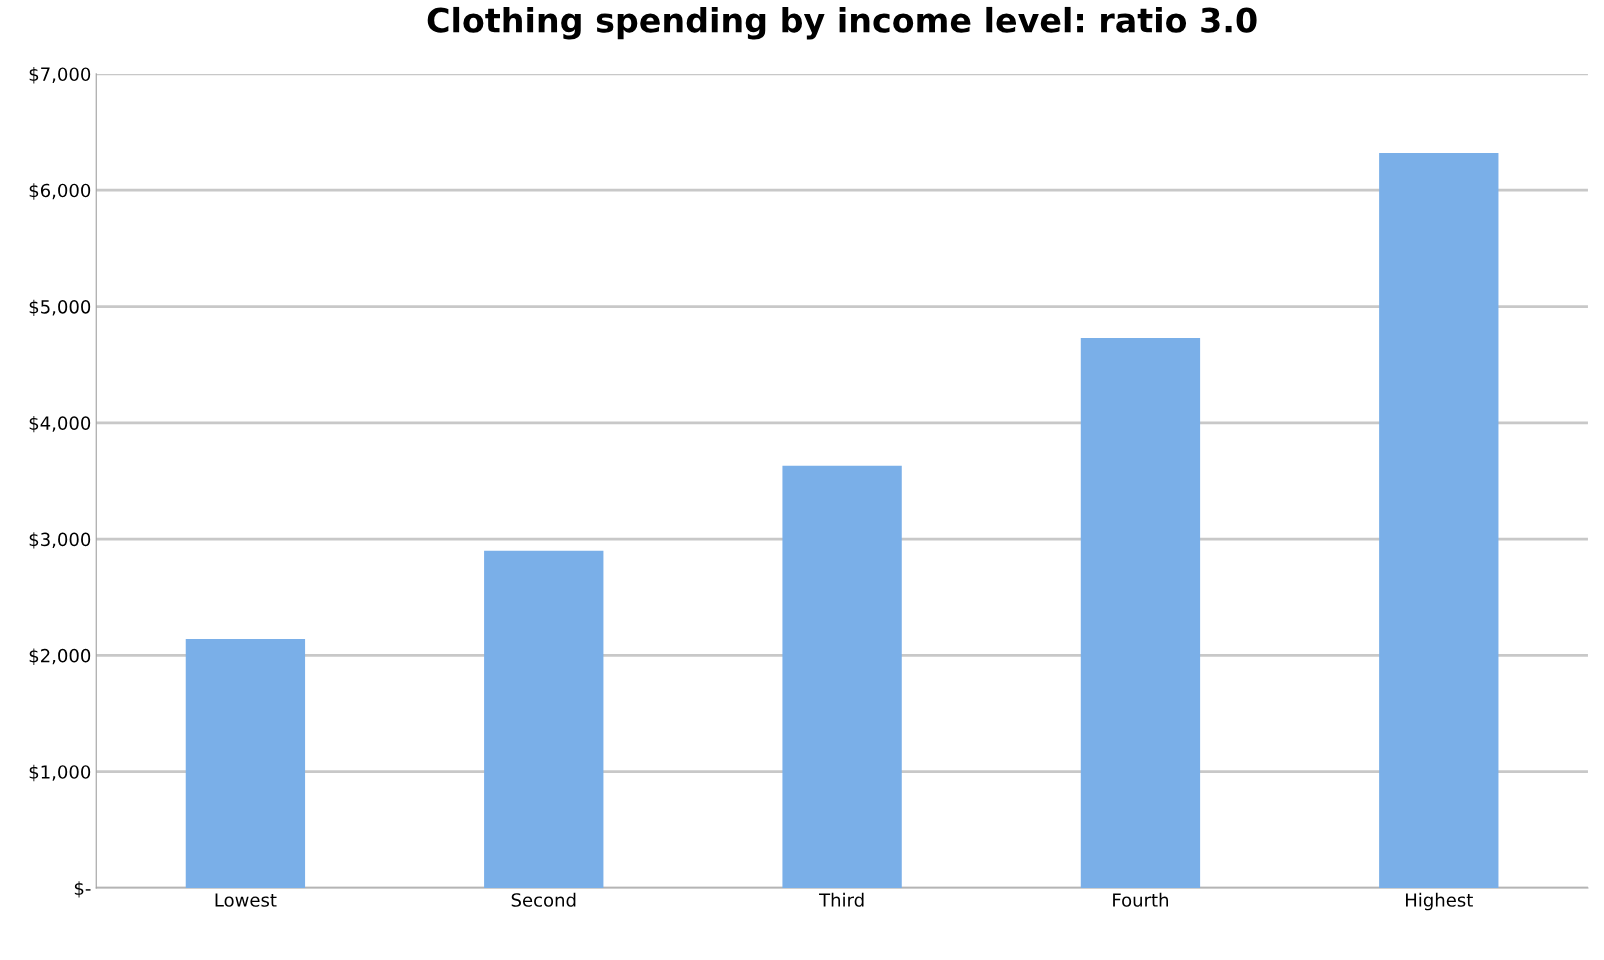 The image size is (1604, 960). I want to click on x-tick-label: Highest, so click(1439, 901).